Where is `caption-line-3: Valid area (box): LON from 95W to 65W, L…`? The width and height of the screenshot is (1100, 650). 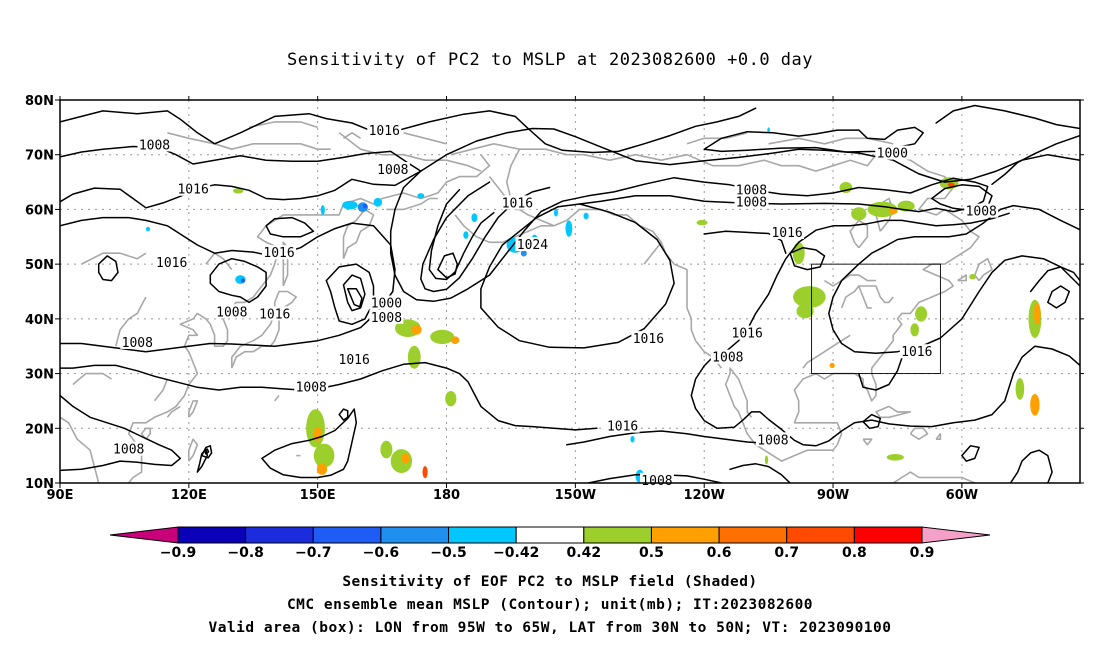
caption-line-3: Valid area (box): LON from 95W to 65W, L… is located at coordinates (550, 628).